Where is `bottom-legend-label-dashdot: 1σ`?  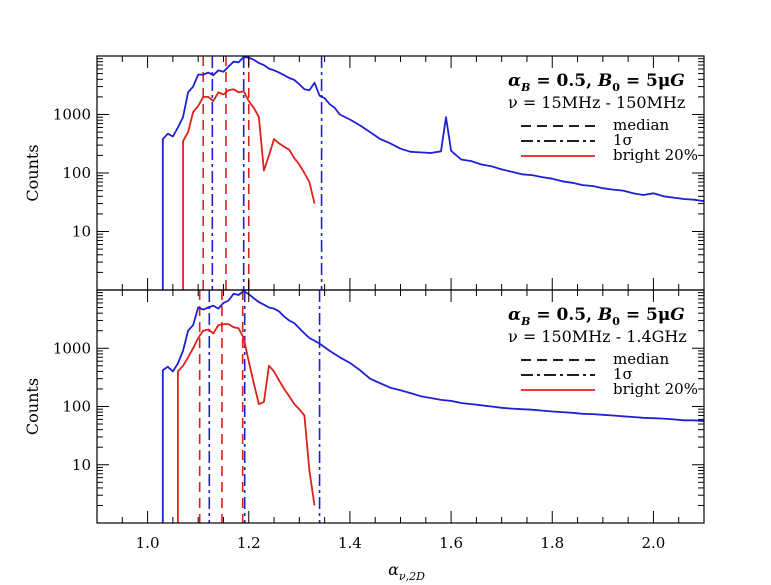 bottom-legend-label-dashdot: 1σ is located at coordinates (623, 374).